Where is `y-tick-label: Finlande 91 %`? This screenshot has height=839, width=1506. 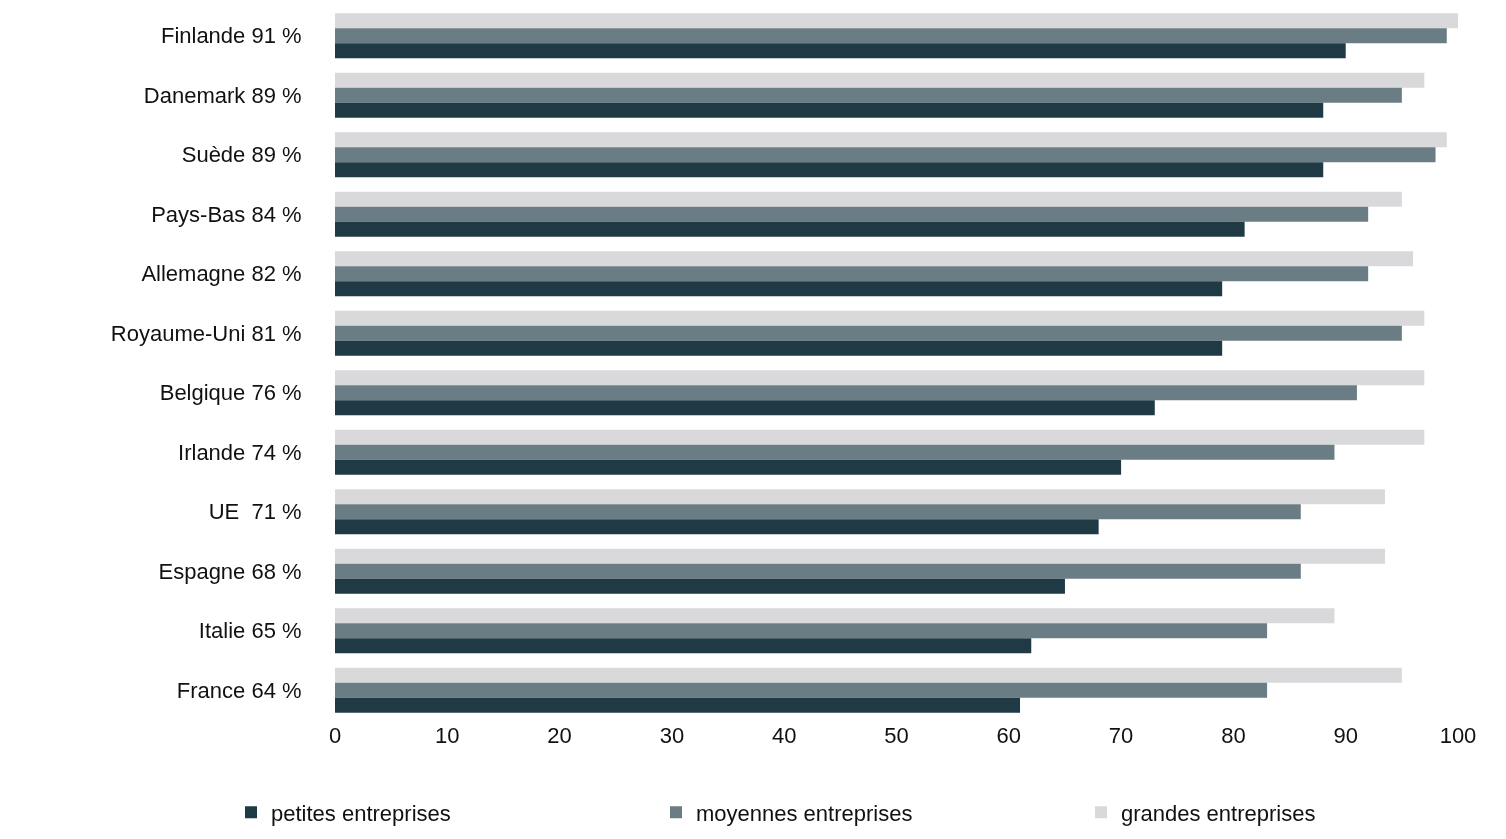 y-tick-label: Finlande 91 % is located at coordinates (231, 36).